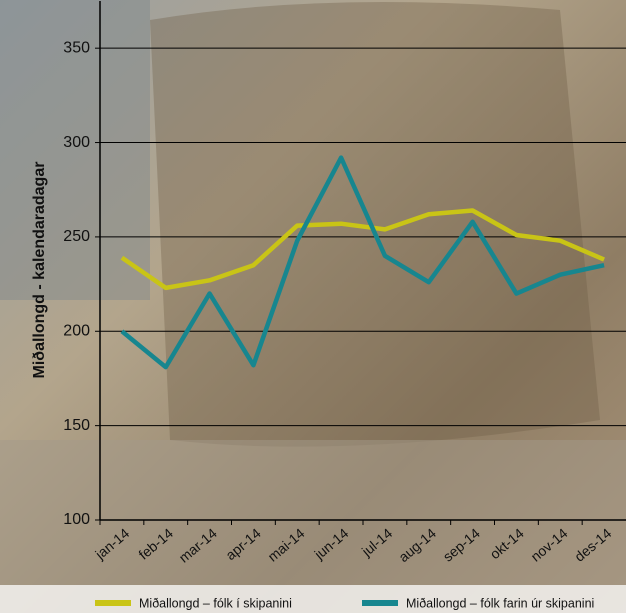  What do you see at coordinates (215, 603) in the screenshot?
I see `legend-label: Miðallongd – fólk í skipanini` at bounding box center [215, 603].